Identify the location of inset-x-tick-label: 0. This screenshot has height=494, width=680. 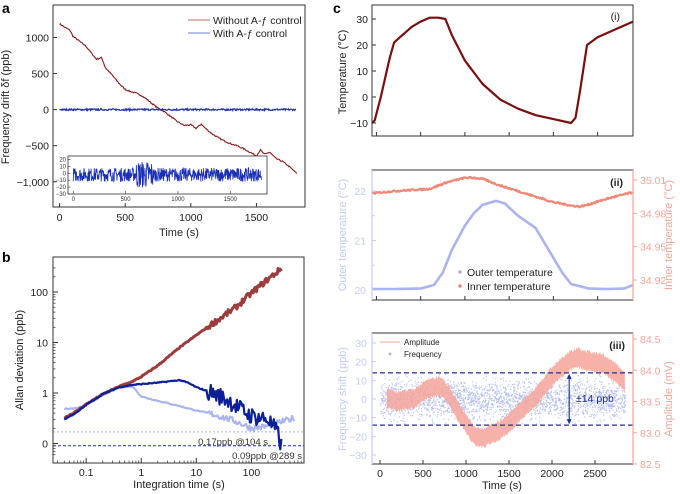
(74, 200).